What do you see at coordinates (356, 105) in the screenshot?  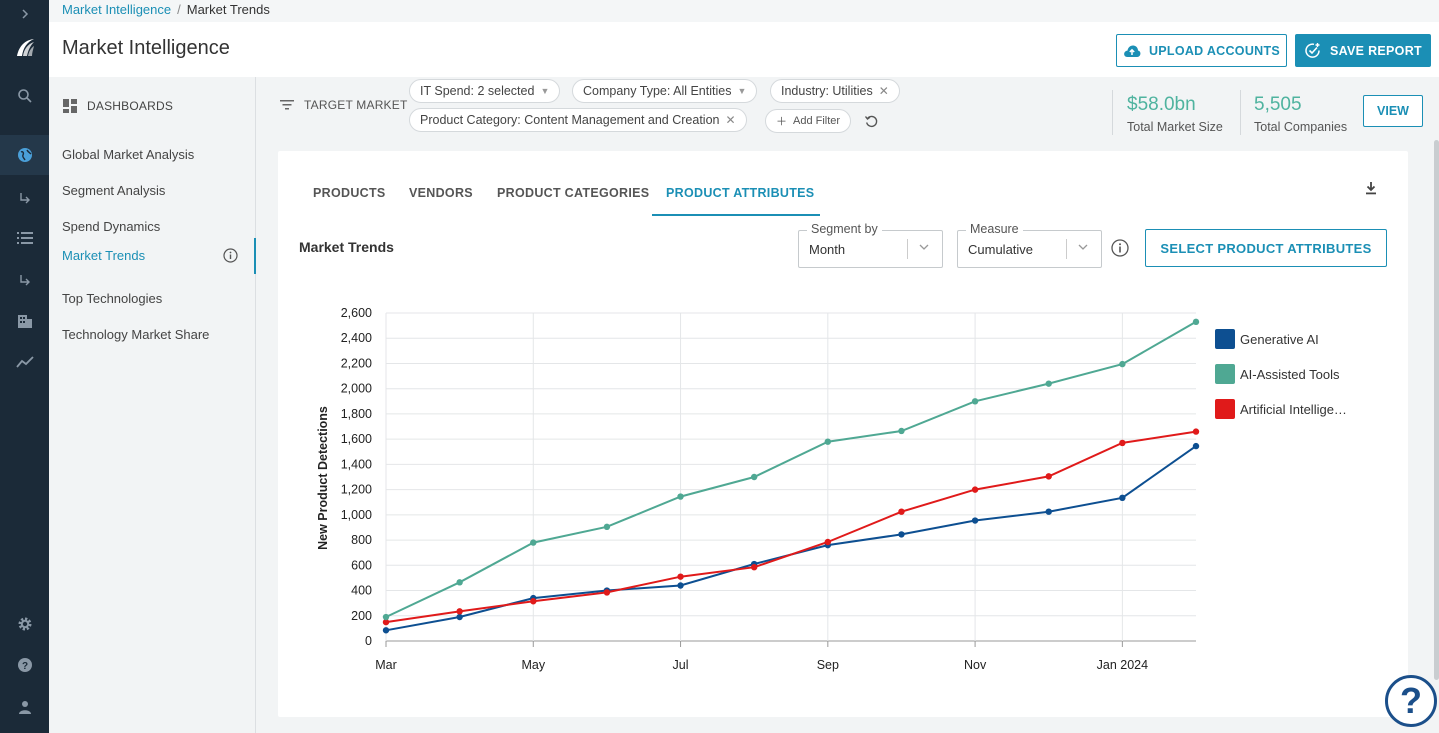 I see `target-market-text: TARGET MARKET` at bounding box center [356, 105].